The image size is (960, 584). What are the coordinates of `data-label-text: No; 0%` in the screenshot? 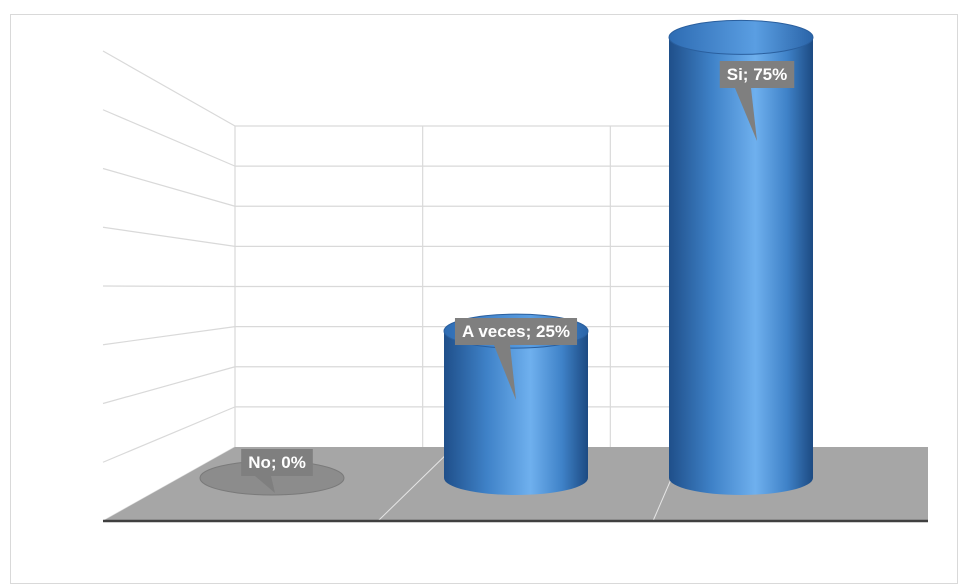 It's located at (277, 462).